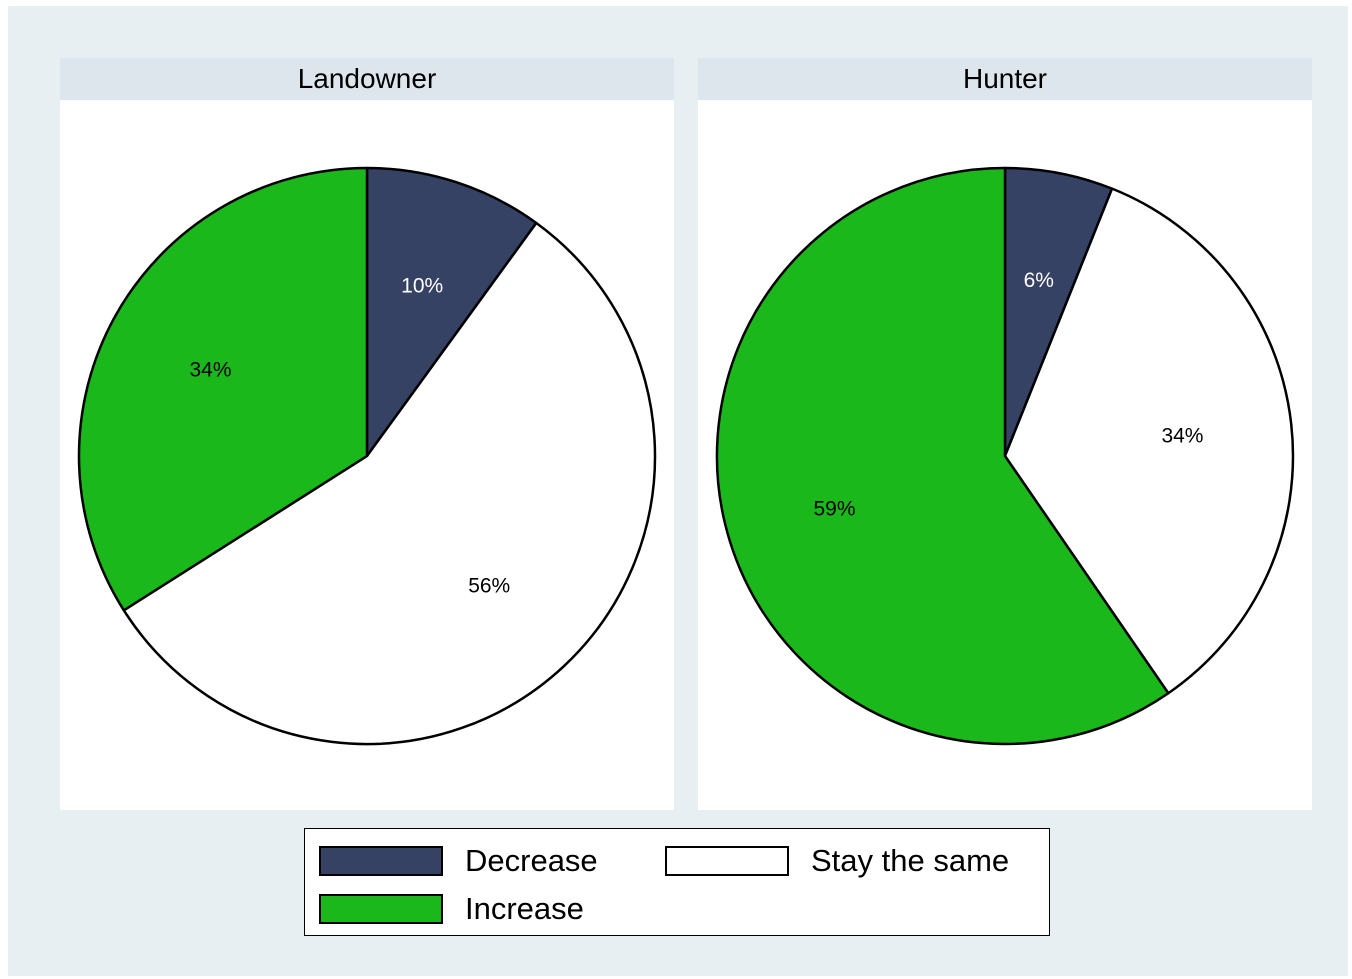  What do you see at coordinates (381, 861) in the screenshot?
I see `legend-swatch-decrease` at bounding box center [381, 861].